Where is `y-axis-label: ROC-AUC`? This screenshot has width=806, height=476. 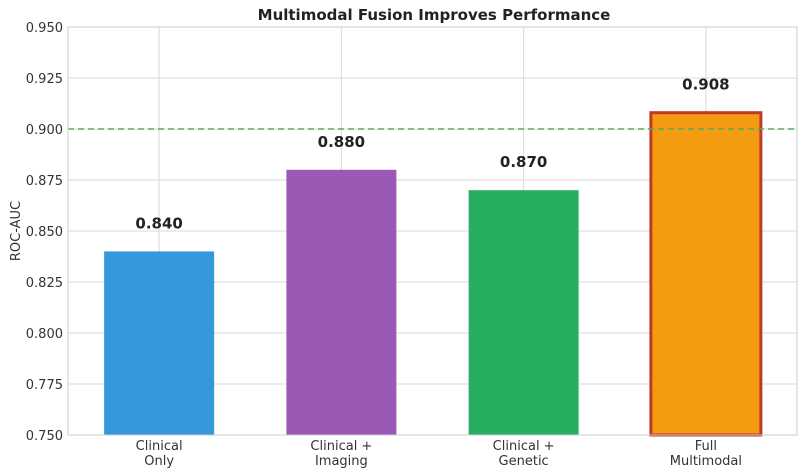
y-axis-label: ROC-AUC is located at coordinates (16, 231).